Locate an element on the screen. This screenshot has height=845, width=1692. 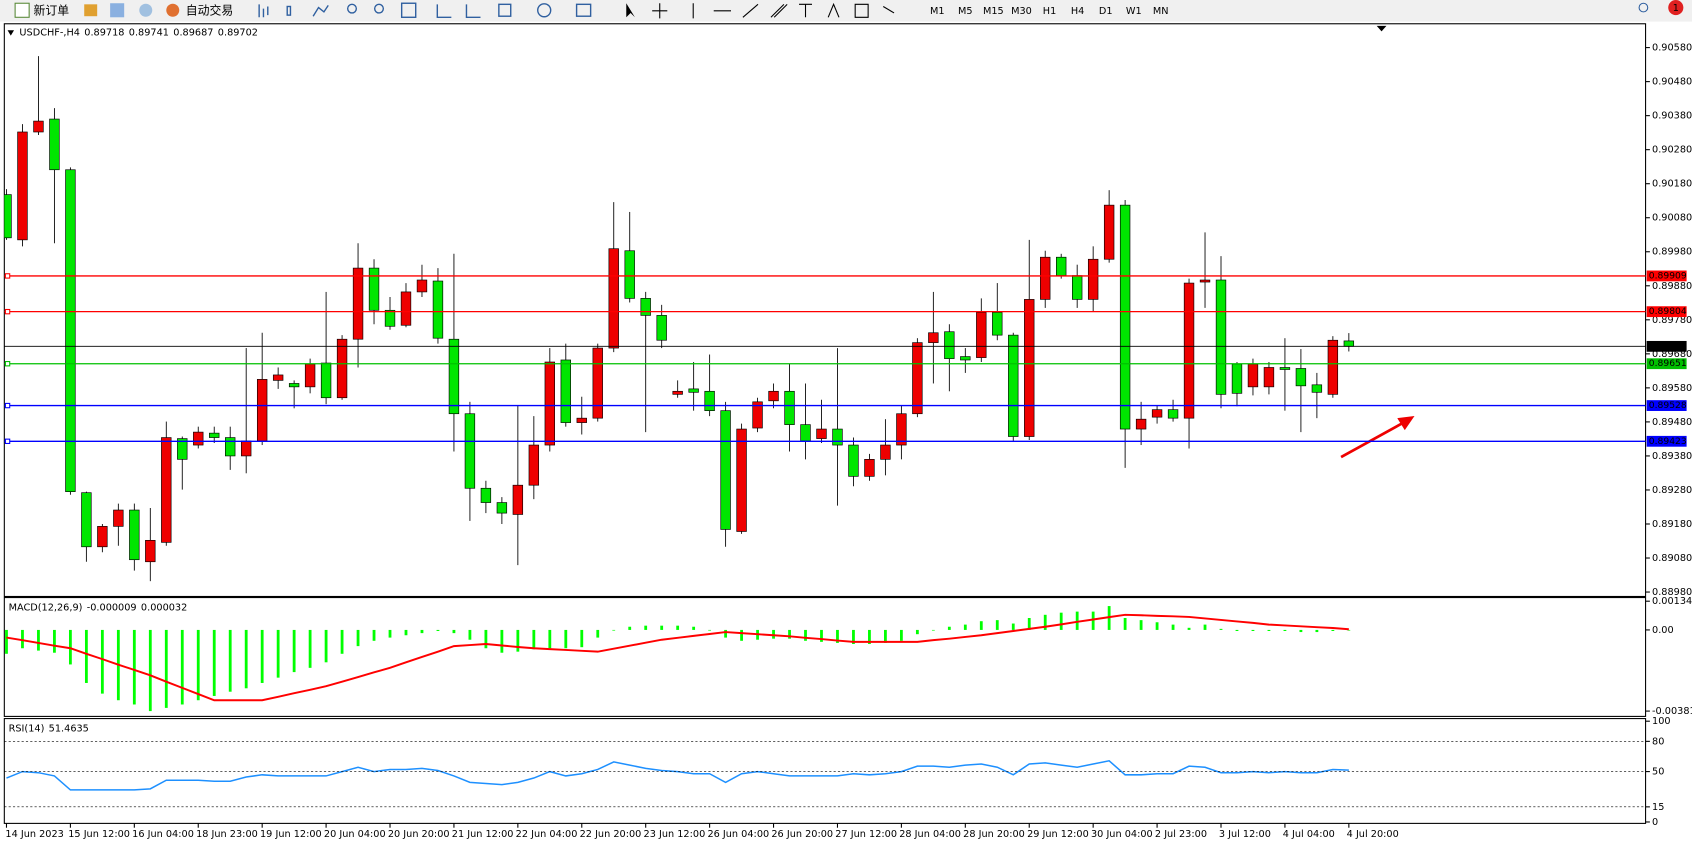
notification-badge is located at coordinates (1676, 8).